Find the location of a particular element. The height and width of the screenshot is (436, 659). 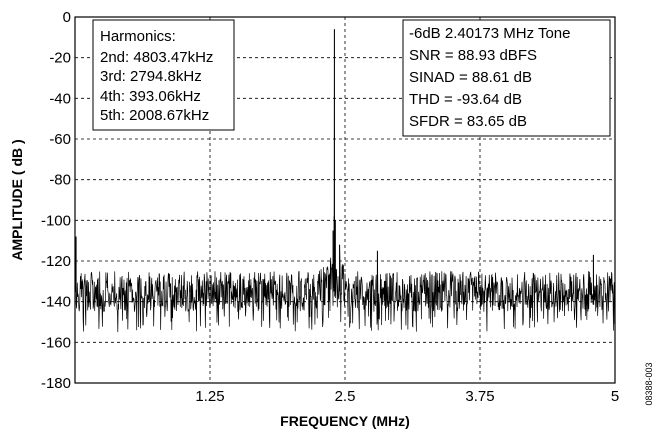

y-tick-label: 0 is located at coordinates (67, 17).